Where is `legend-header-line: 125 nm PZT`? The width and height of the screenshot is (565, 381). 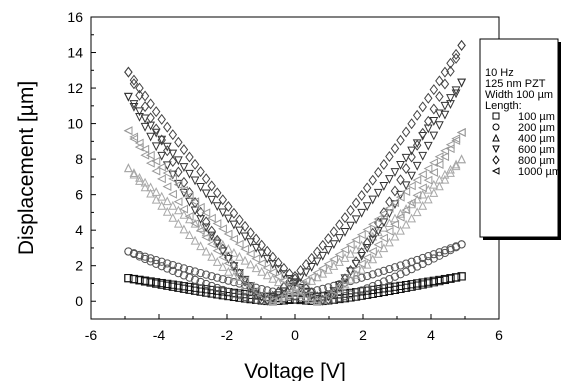
legend-header-line: 125 nm PZT is located at coordinates (515, 84).